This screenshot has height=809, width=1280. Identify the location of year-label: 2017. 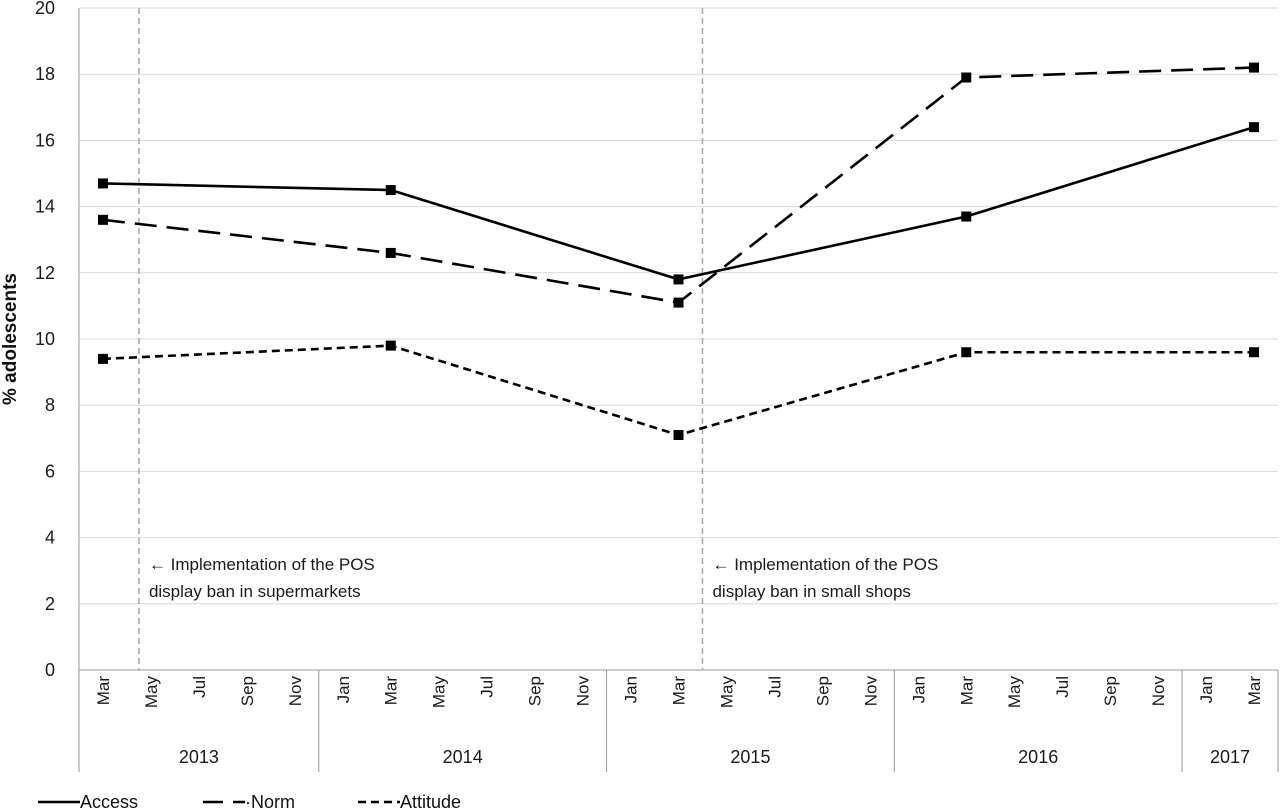
(1230, 757).